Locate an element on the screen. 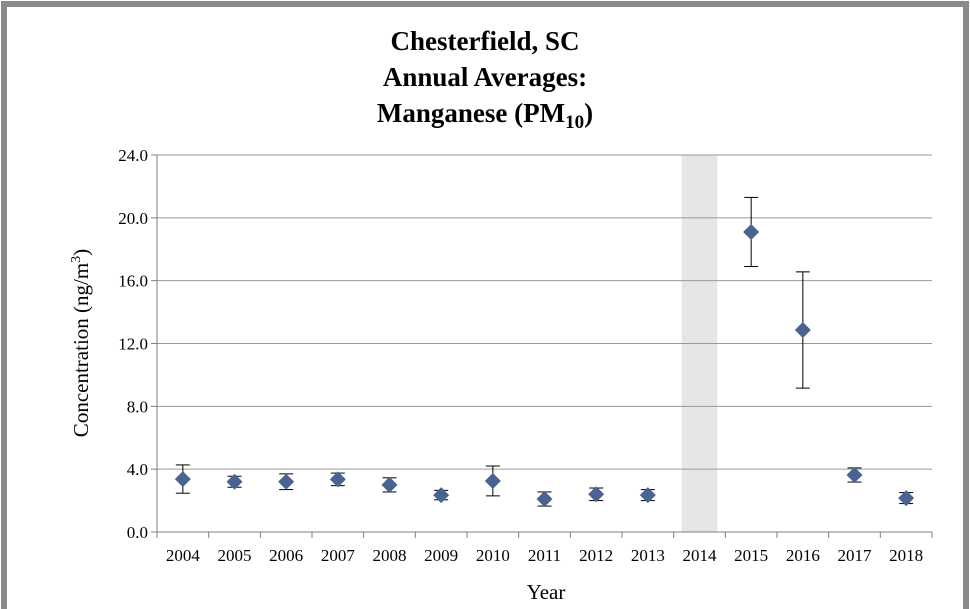  x-tick-label: 2009 is located at coordinates (441, 555).